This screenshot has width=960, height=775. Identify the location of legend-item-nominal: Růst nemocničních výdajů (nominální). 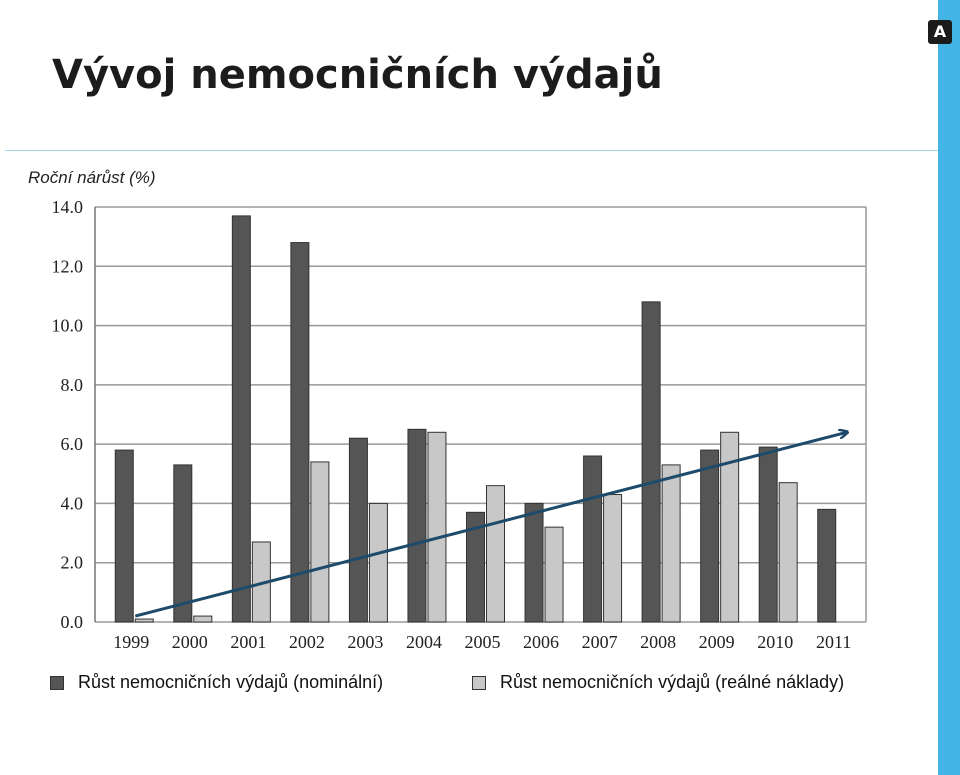
(216, 682).